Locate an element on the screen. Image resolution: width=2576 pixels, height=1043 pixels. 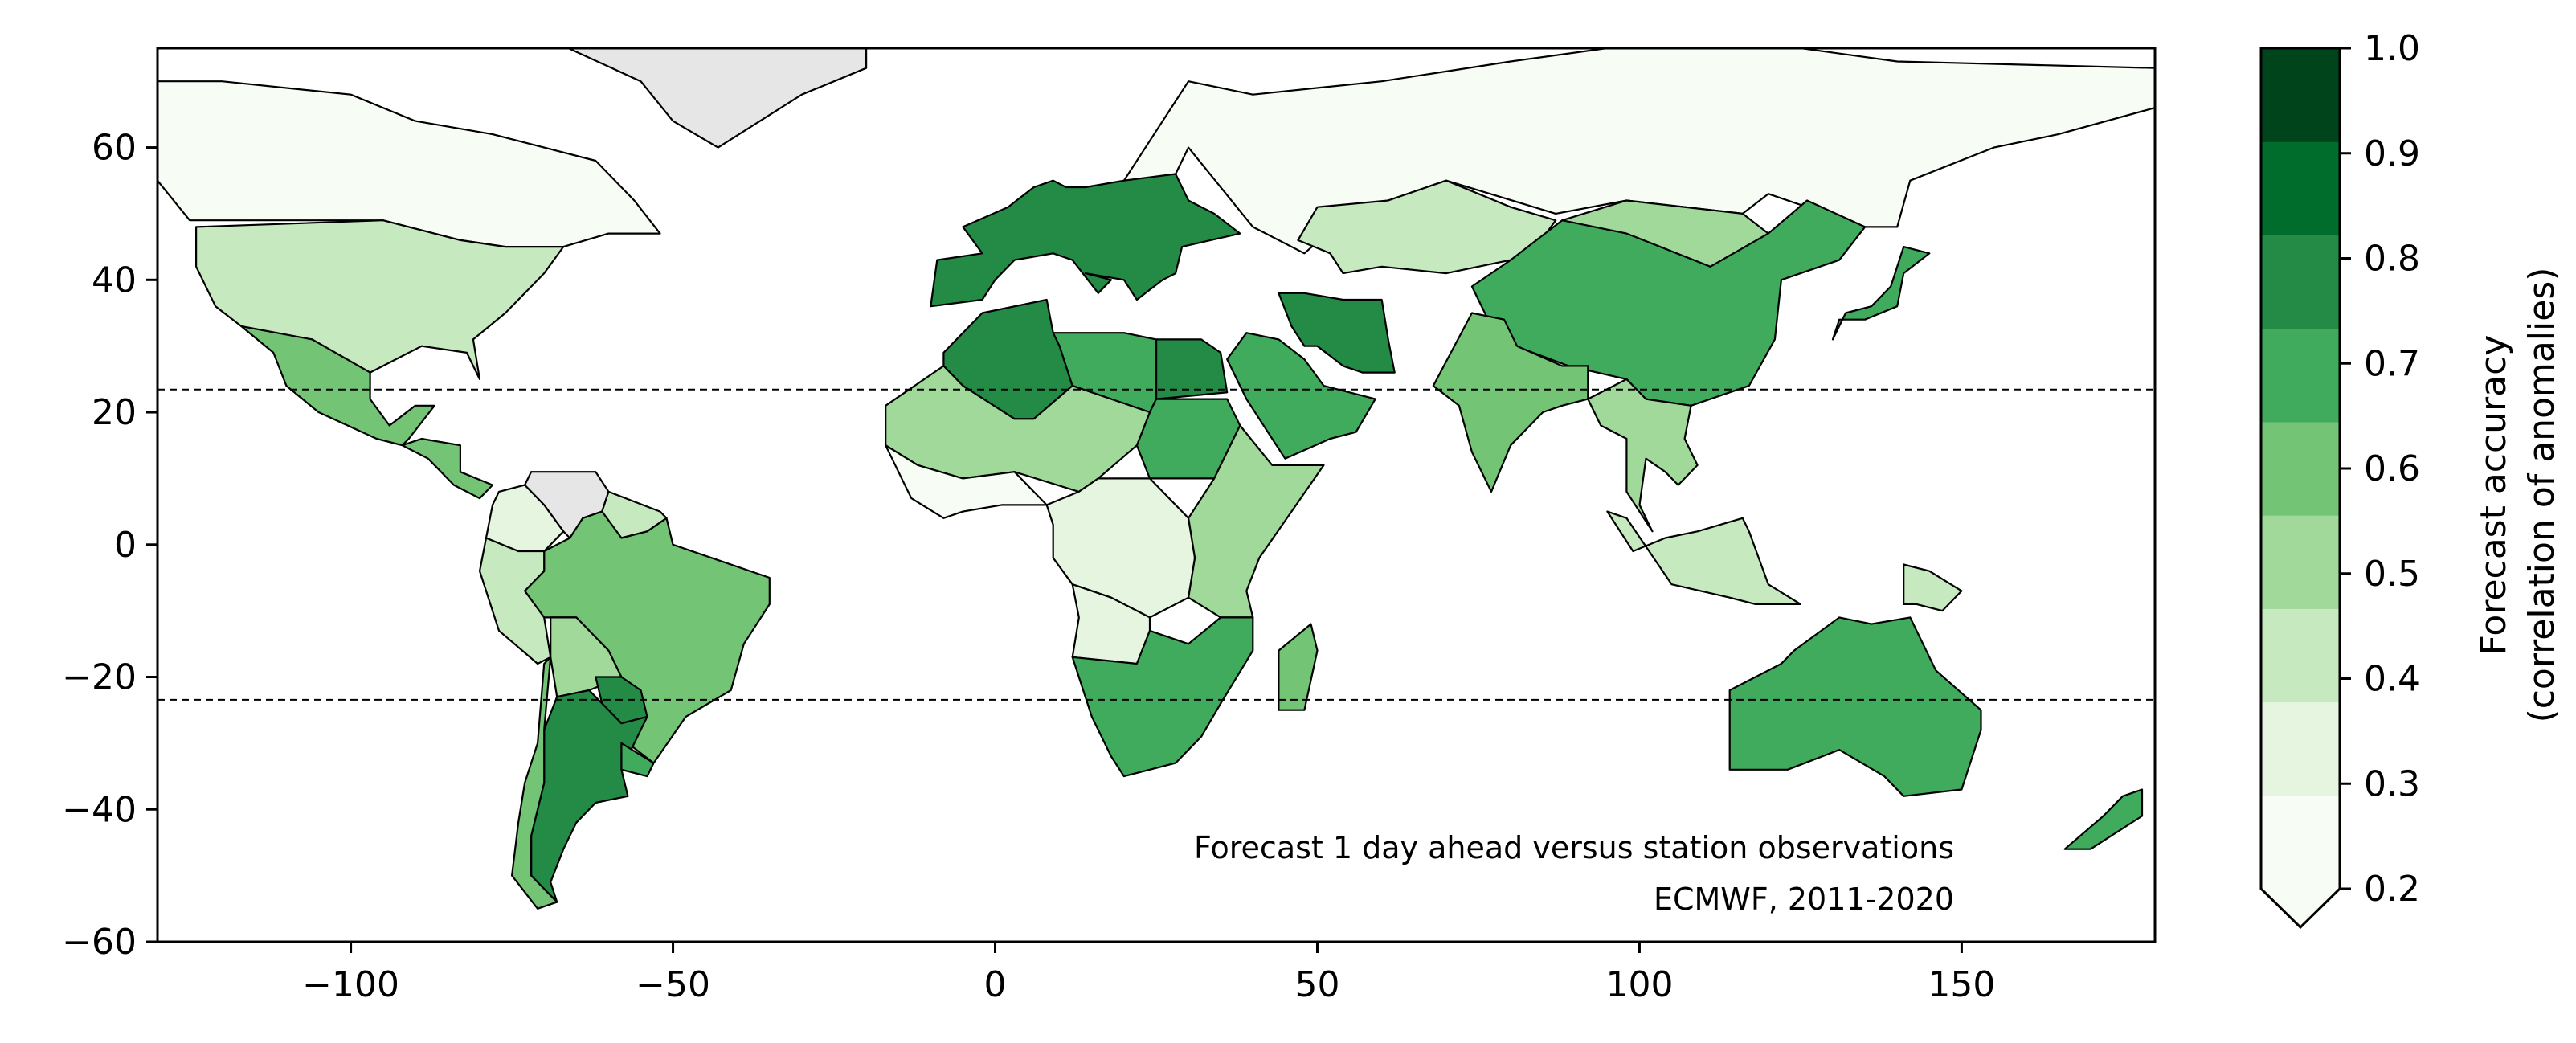
region-iran is located at coordinates (1337, 333).